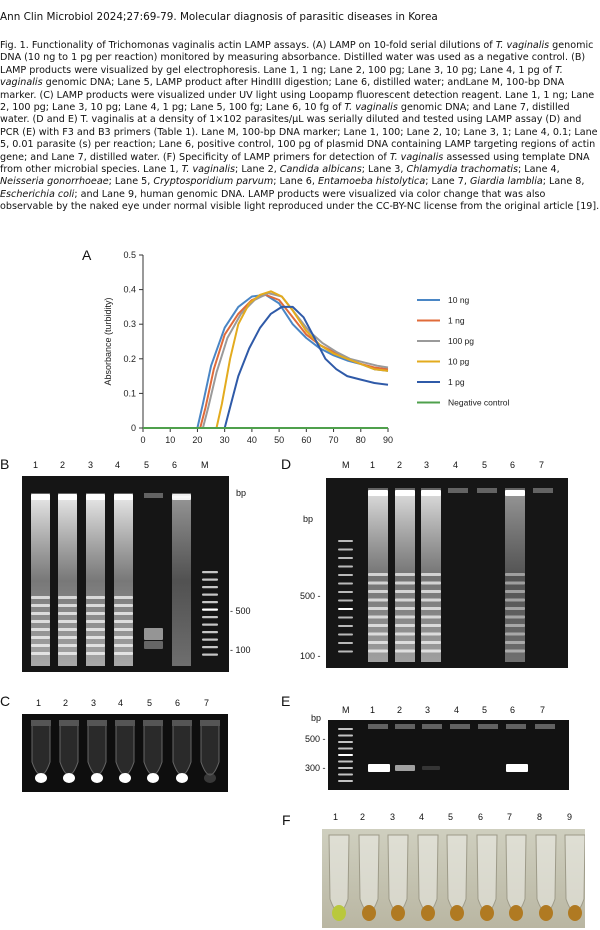  I want to click on y-axis-label: Absorbance (turbidity), so click(108, 341).